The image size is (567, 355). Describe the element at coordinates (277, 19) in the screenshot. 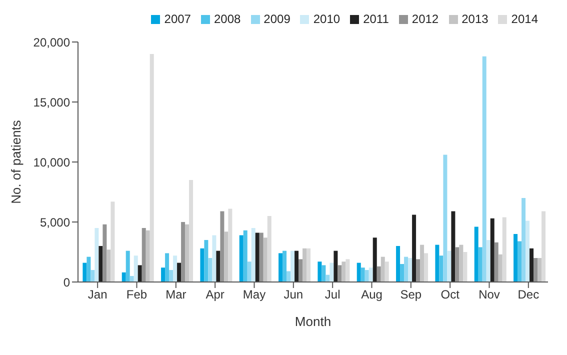

I see `legend-label: 2009` at that location.